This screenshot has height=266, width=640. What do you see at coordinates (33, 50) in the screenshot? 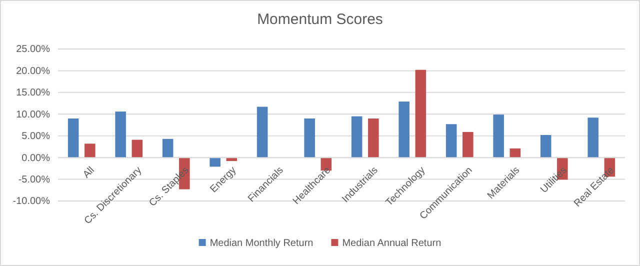
I see `y-tick-label: 25.00%` at bounding box center [33, 50].